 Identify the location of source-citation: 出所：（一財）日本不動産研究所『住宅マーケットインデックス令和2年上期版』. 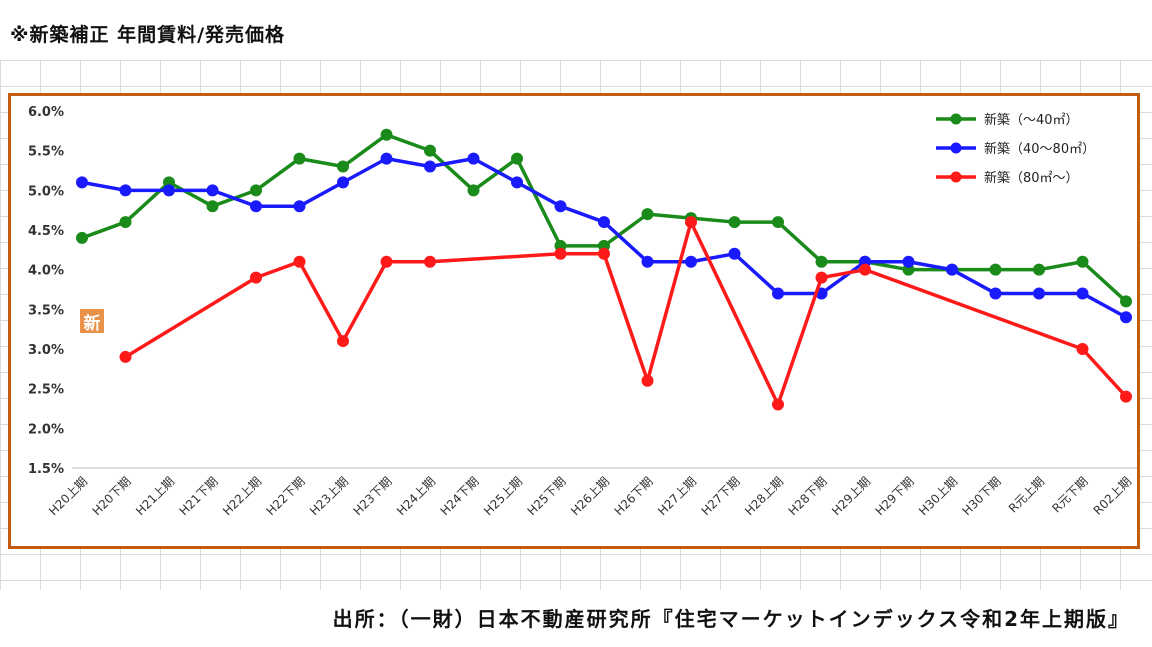
(731, 619).